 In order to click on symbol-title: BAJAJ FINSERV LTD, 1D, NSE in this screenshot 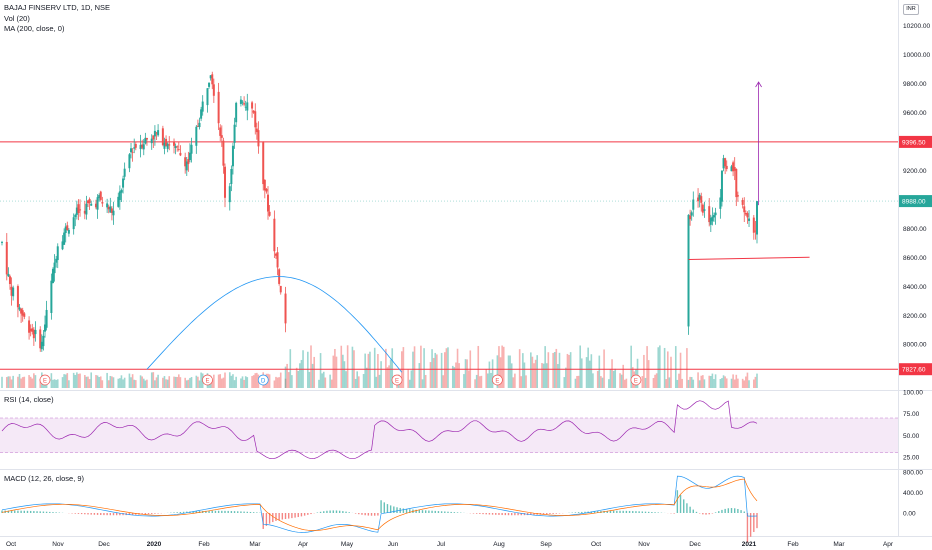, I will do `click(57, 7)`.